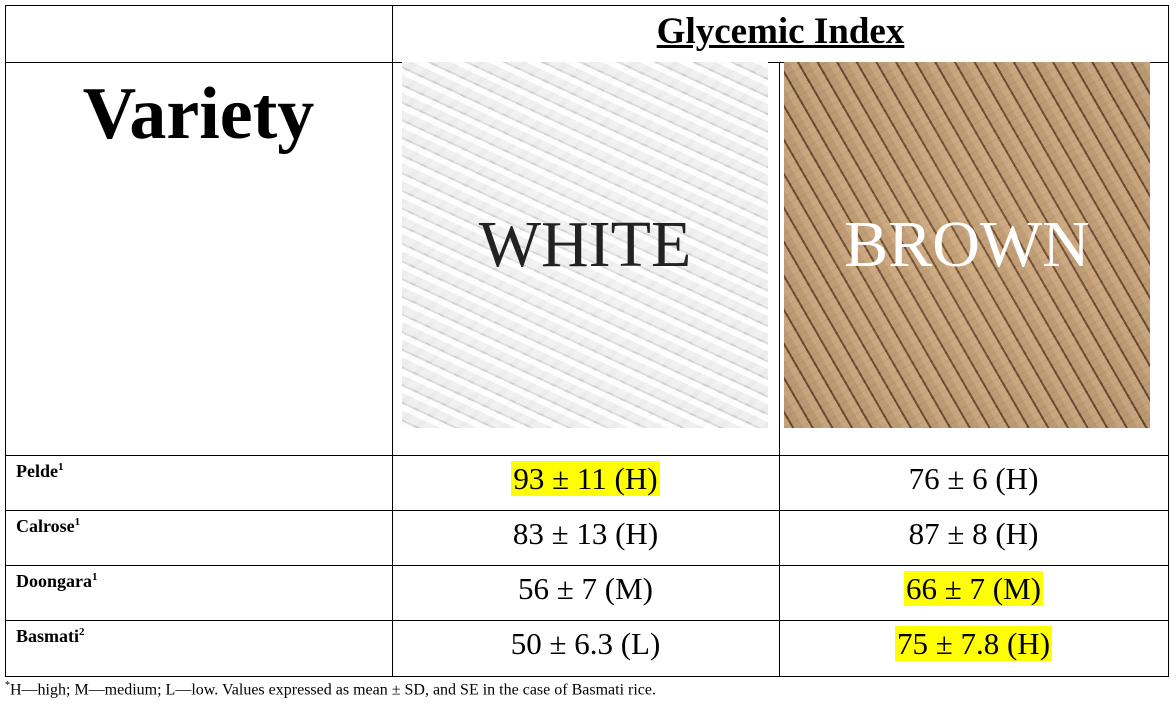 The height and width of the screenshot is (709, 1176). I want to click on gi-cell: 93 ± 11 (H), so click(585, 479).